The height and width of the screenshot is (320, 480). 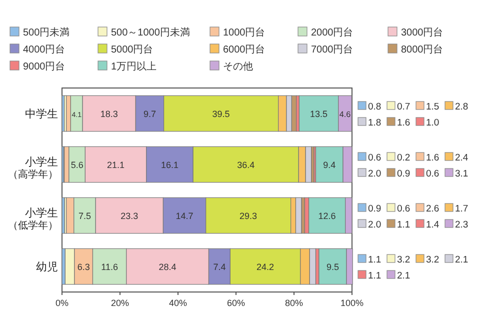 What do you see at coordinates (33, 219) in the screenshot?
I see `y-tick-label: 小学生（低学年）` at bounding box center [33, 219].